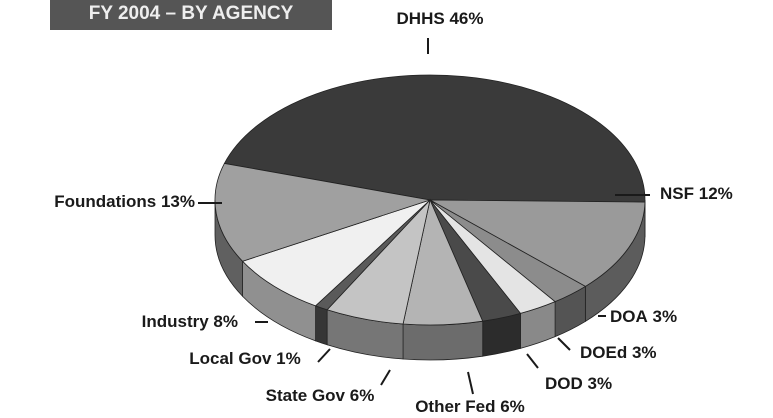 The width and height of the screenshot is (773, 418). What do you see at coordinates (178, 201) in the screenshot?
I see `value-label: 13%` at bounding box center [178, 201].